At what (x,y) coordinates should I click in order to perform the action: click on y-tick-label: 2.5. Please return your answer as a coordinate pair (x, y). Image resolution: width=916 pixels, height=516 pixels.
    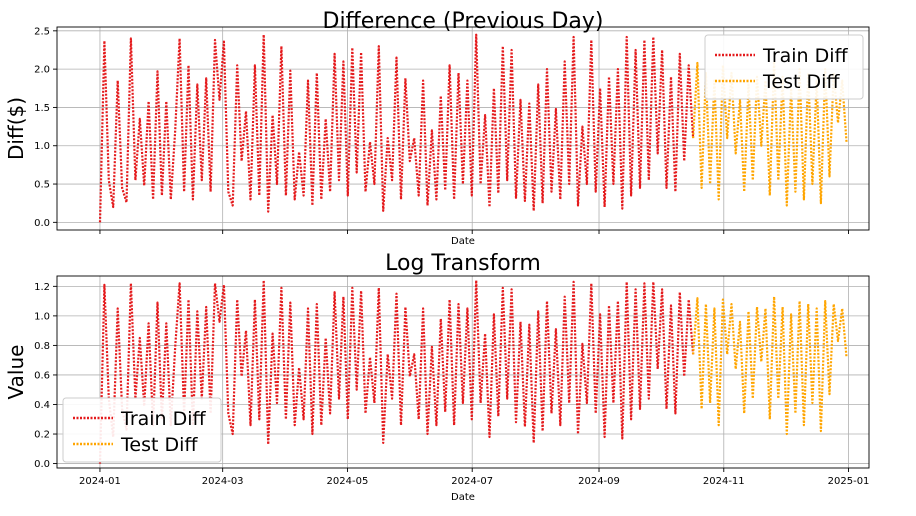
    Looking at the image, I should click on (42, 31).